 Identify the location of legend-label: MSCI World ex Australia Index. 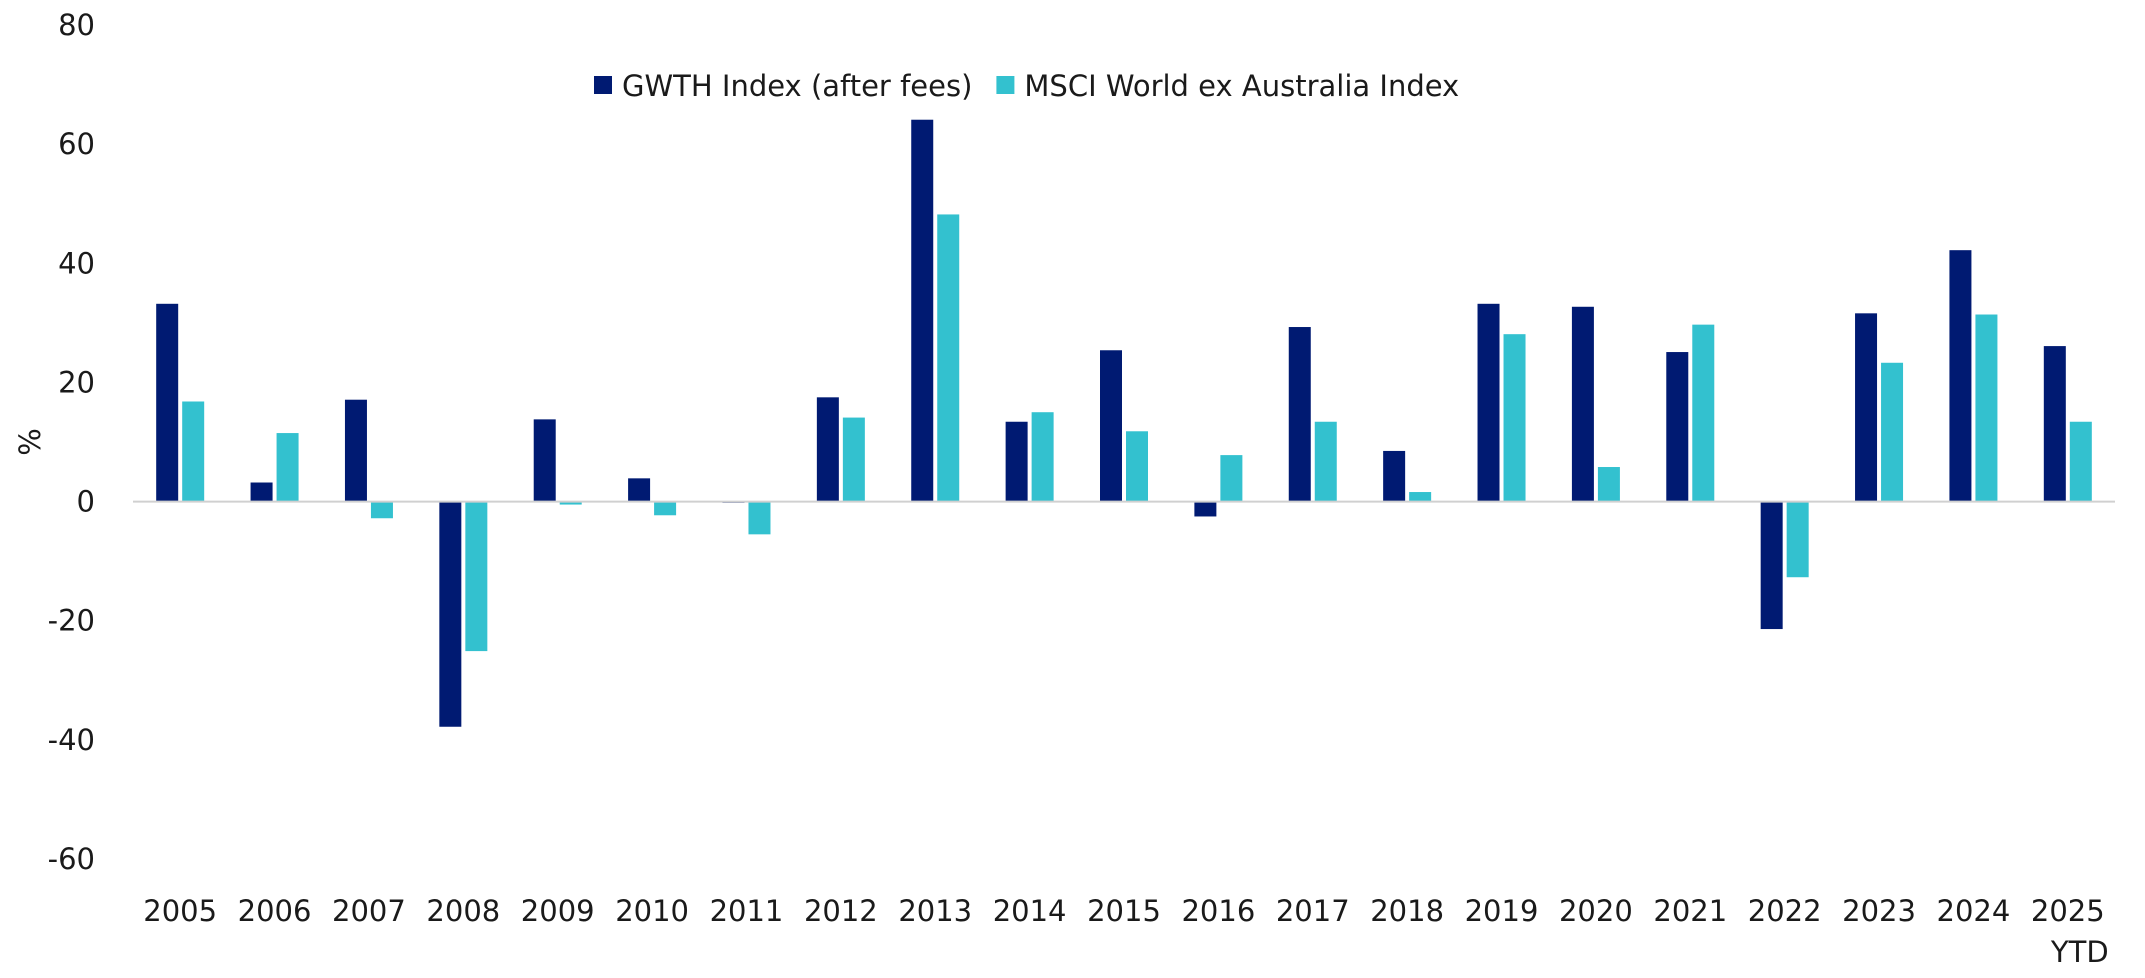
(1241, 86).